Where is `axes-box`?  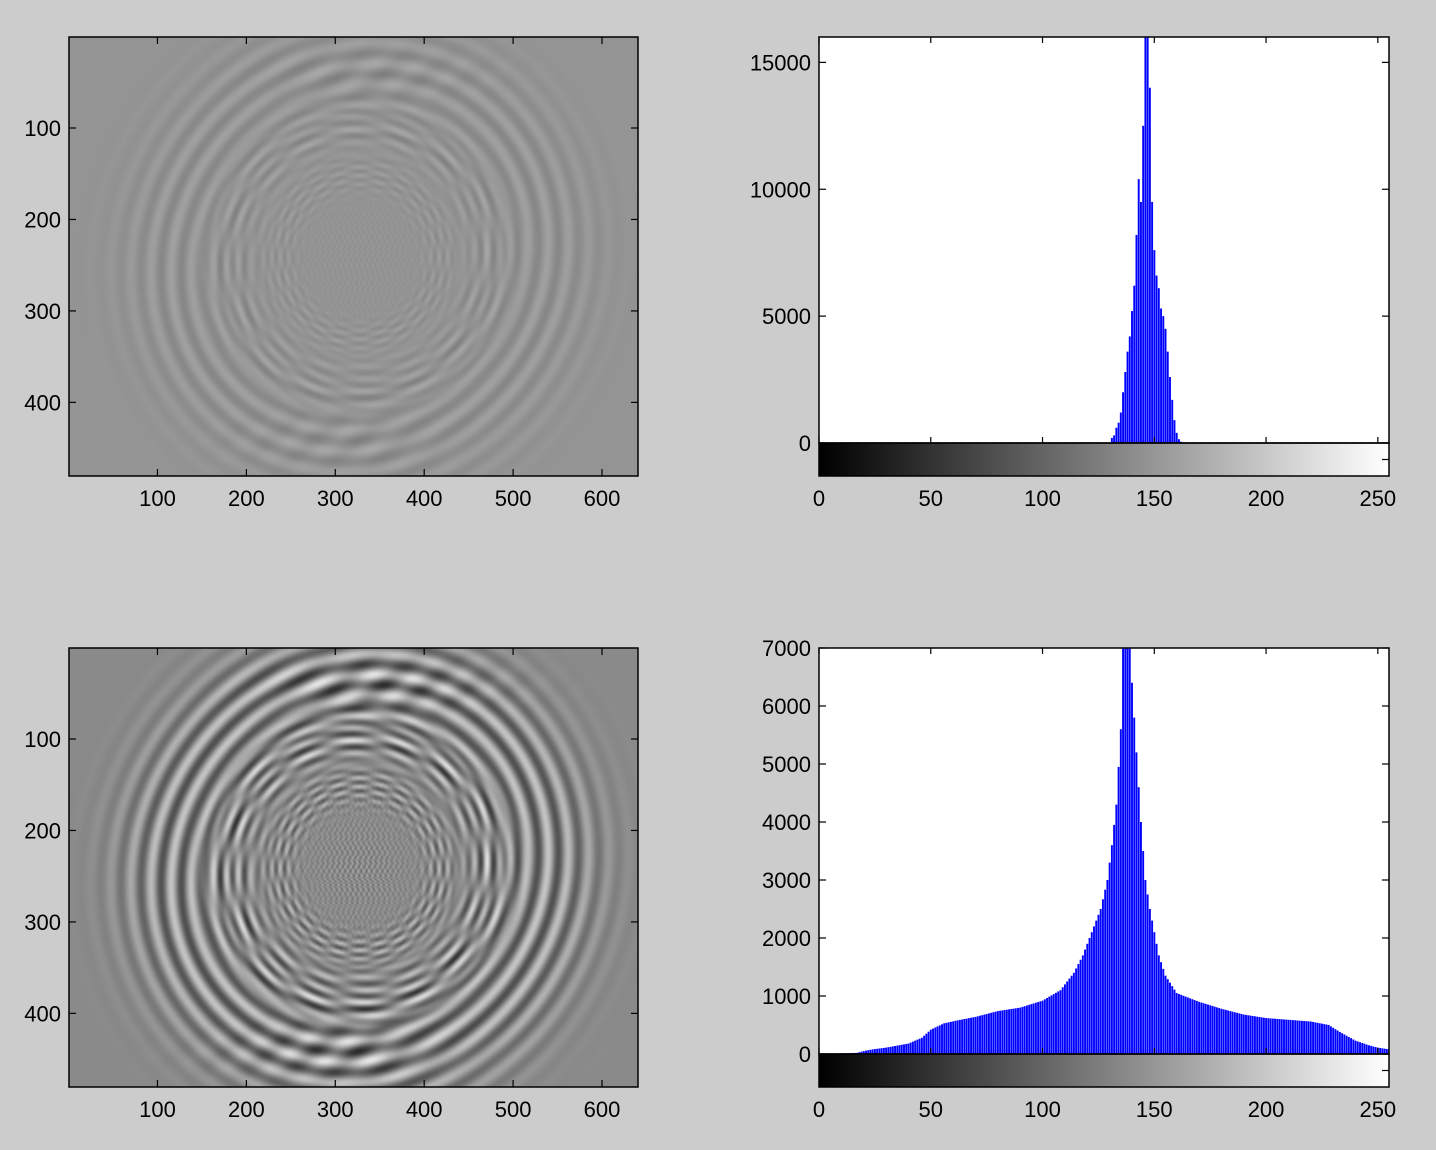
axes-box is located at coordinates (1104, 851).